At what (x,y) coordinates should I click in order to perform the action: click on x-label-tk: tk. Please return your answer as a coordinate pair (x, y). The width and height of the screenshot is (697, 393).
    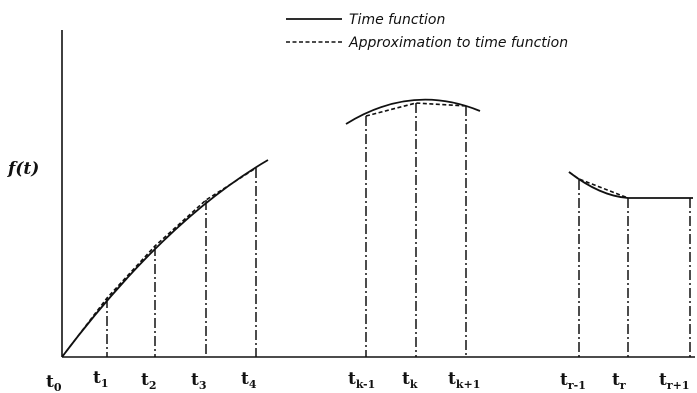
    Looking at the image, I should click on (410, 380).